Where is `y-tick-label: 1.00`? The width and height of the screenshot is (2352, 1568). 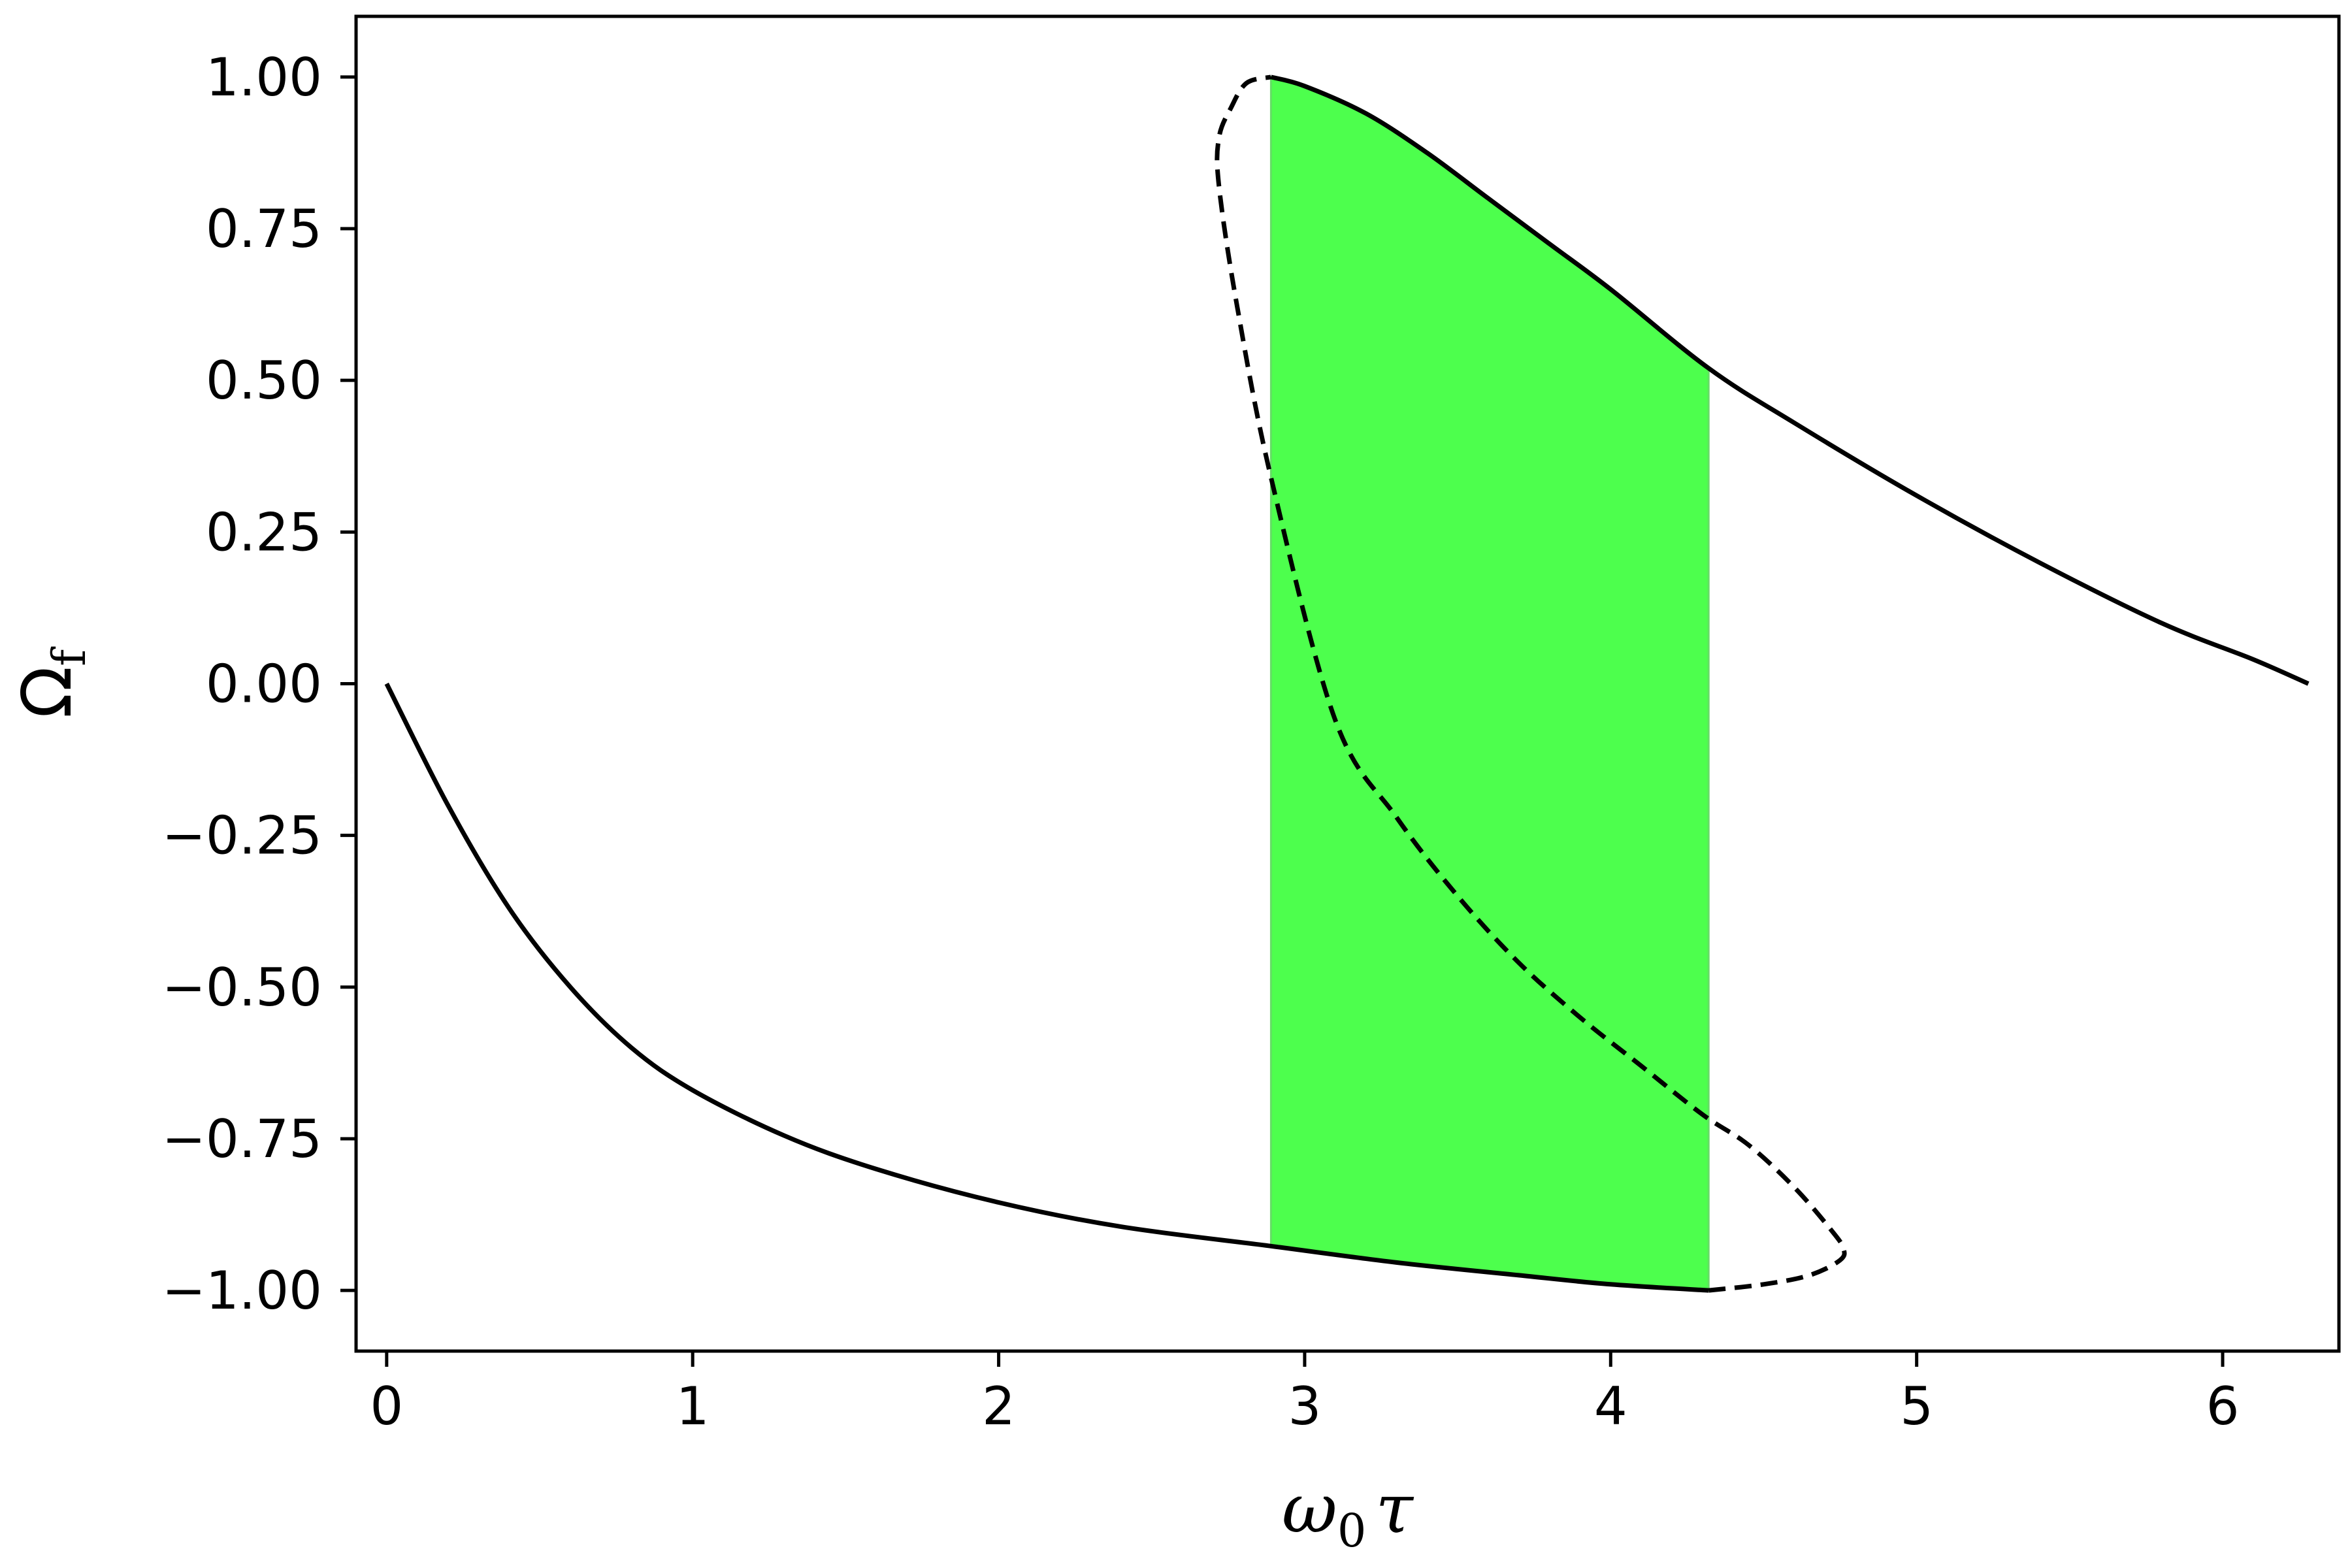 y-tick-label: 1.00 is located at coordinates (264, 77).